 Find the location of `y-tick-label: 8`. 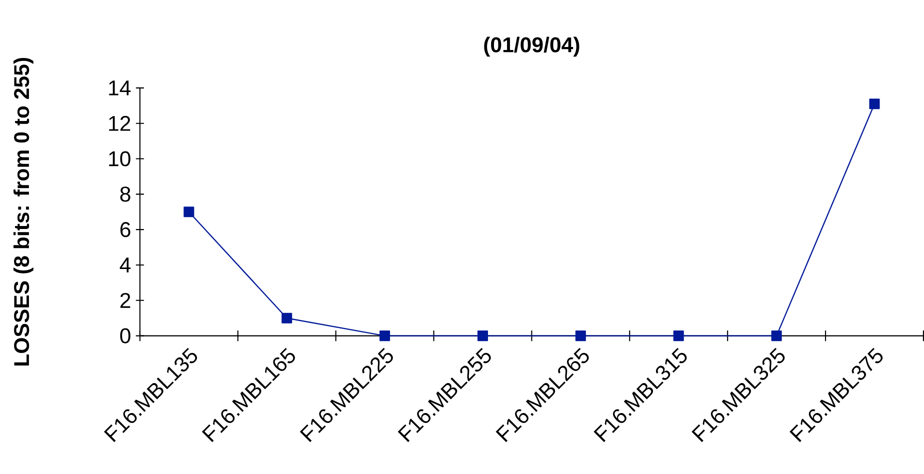

y-tick-label: 8 is located at coordinates (125, 194).